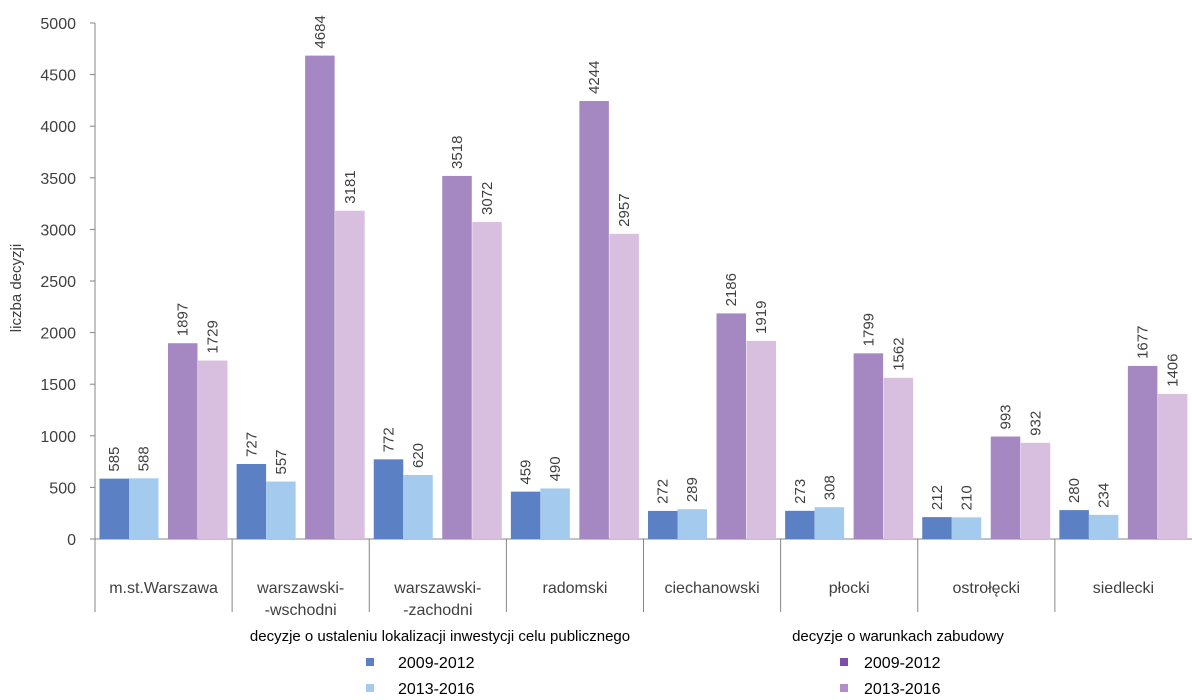 The width and height of the screenshot is (1192, 700). Describe the element at coordinates (58, 24) in the screenshot. I see `y-tick-label: 5000` at that location.